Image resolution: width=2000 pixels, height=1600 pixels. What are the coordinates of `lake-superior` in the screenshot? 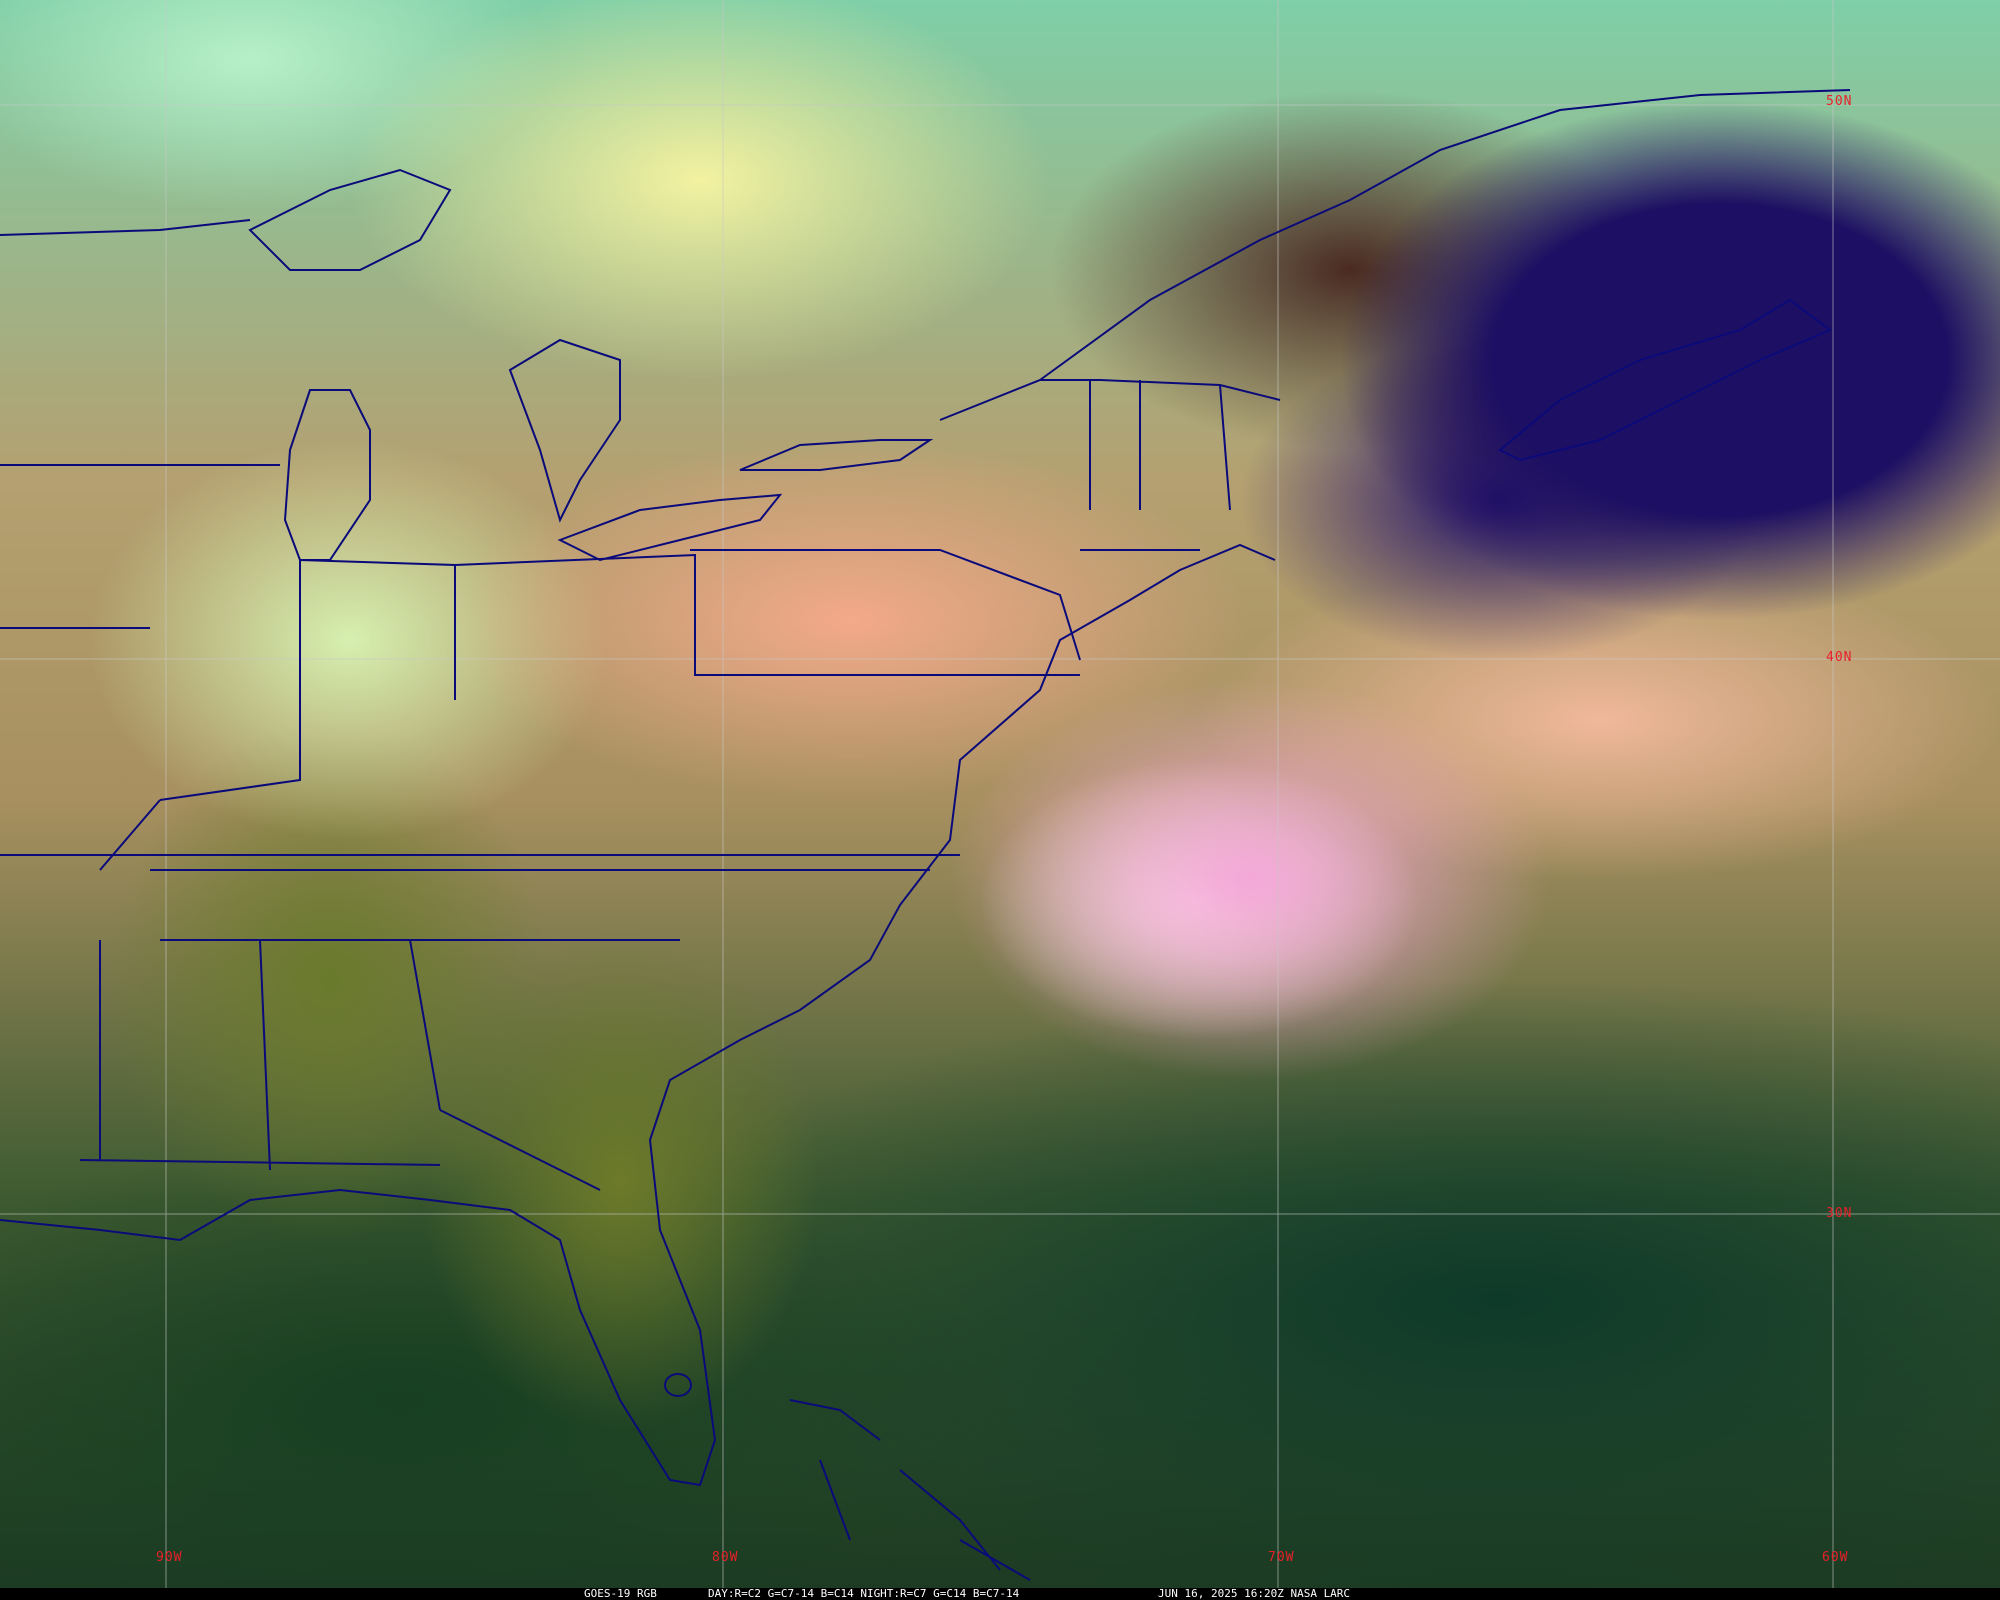 It's located at (350, 219).